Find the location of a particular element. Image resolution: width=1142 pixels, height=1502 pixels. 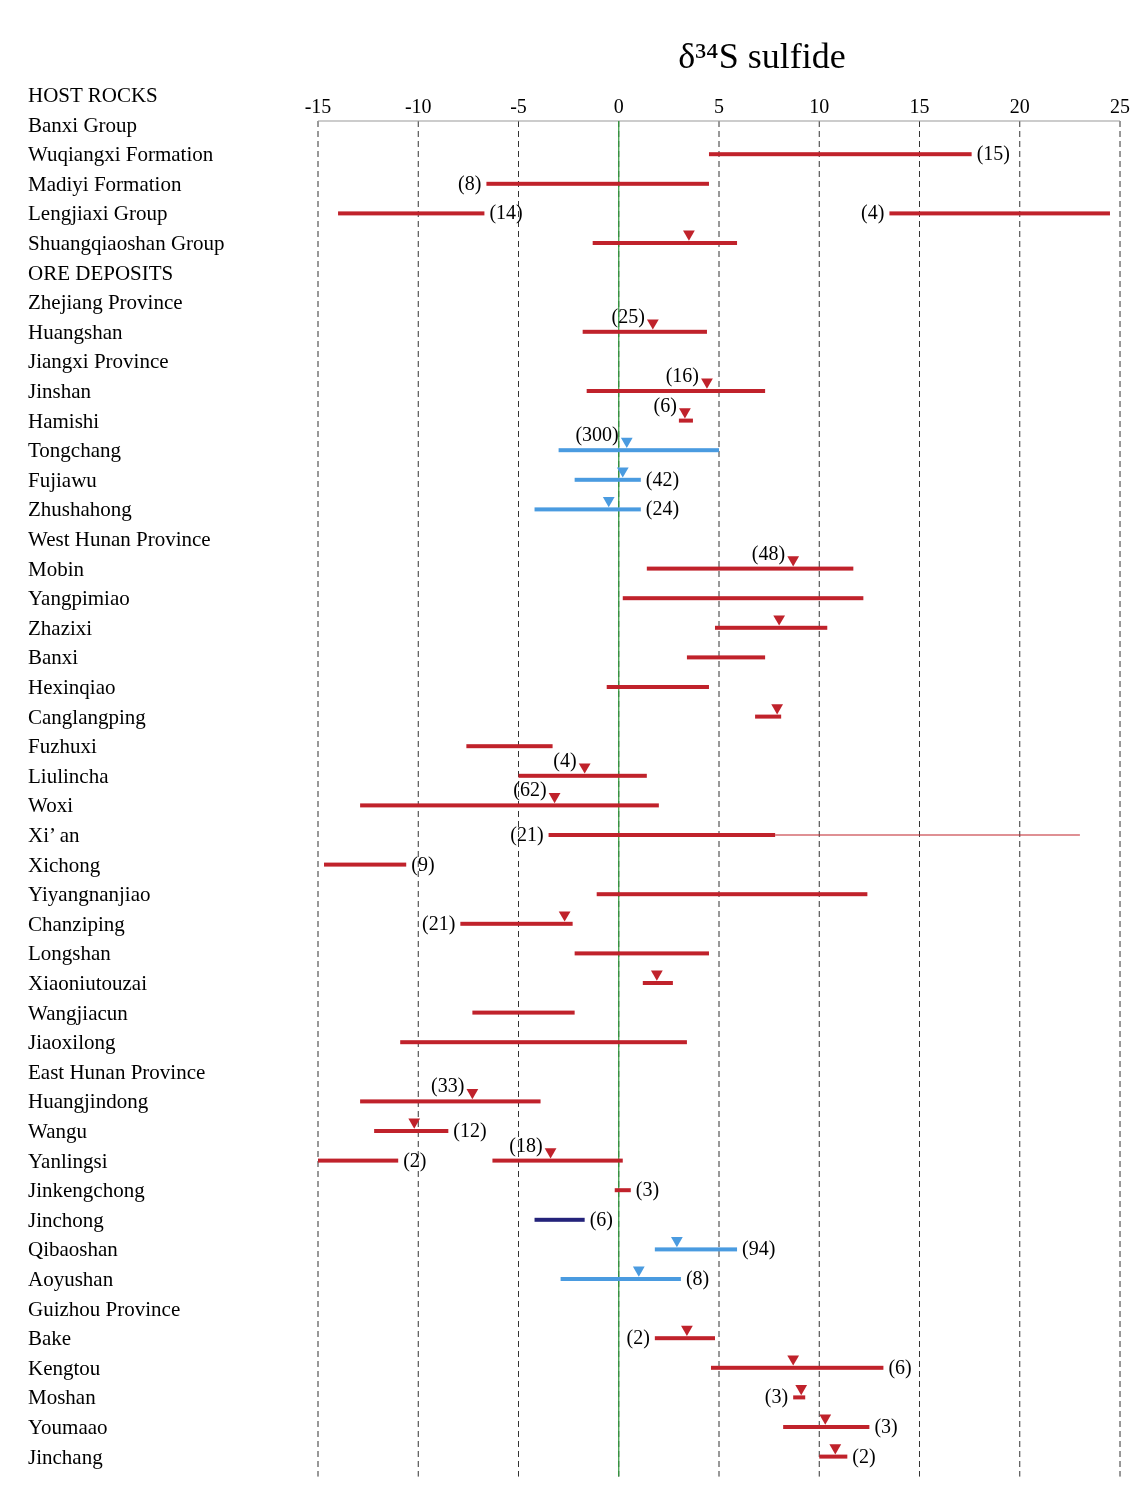

annotation: (48) is located at coordinates (768, 553).